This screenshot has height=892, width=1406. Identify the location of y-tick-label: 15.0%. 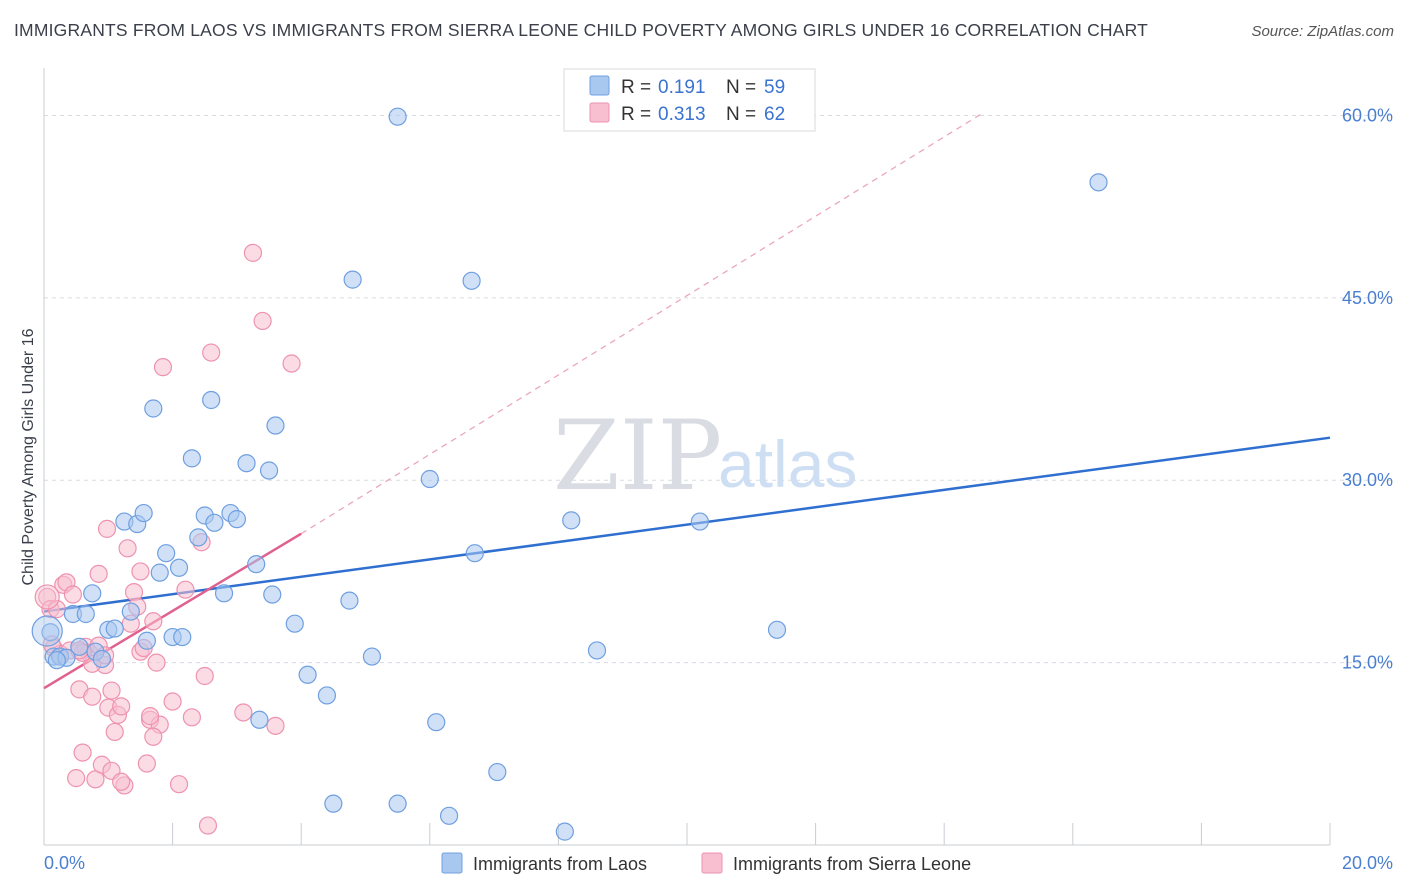
(1367, 663).